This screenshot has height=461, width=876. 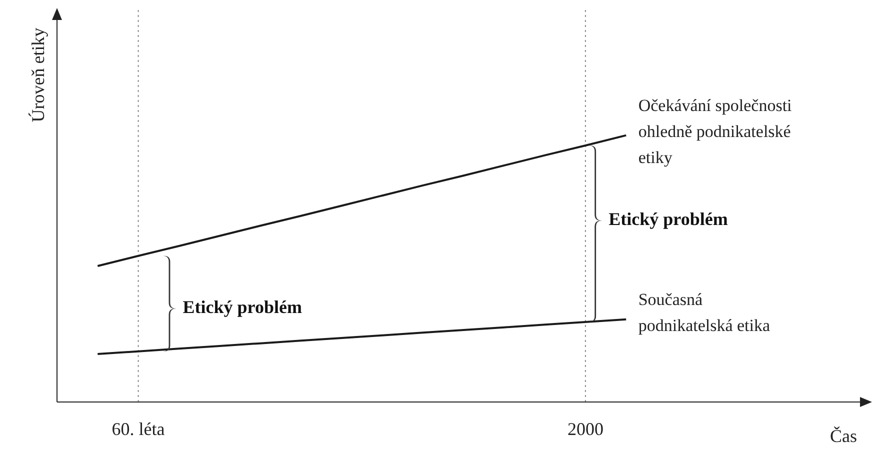 What do you see at coordinates (38, 75) in the screenshot?
I see `y-axis-title: Úroveň etiky` at bounding box center [38, 75].